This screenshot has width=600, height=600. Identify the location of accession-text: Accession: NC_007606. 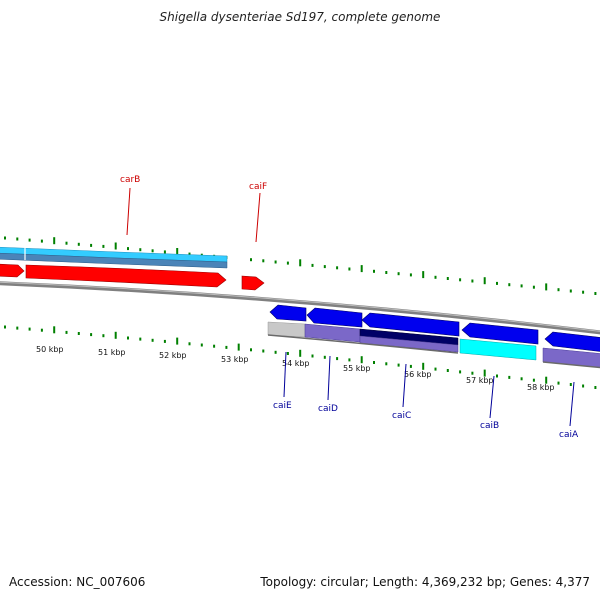
(77, 582).